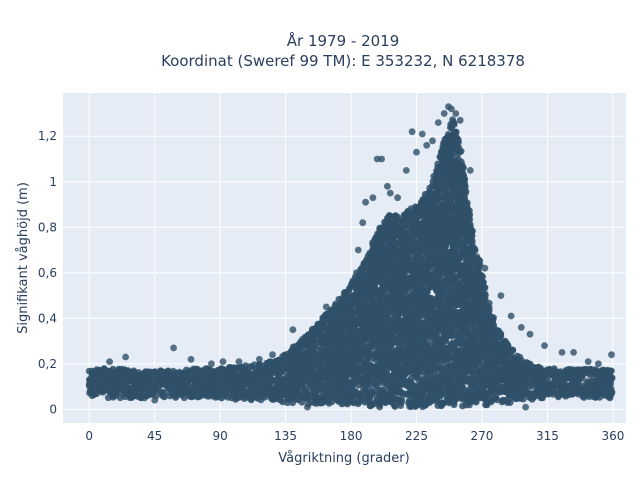 Image resolution: width=640 pixels, height=480 pixels. Describe the element at coordinates (343, 40) in the screenshot. I see `chart-title-line1: År 1979 - 2019` at that location.